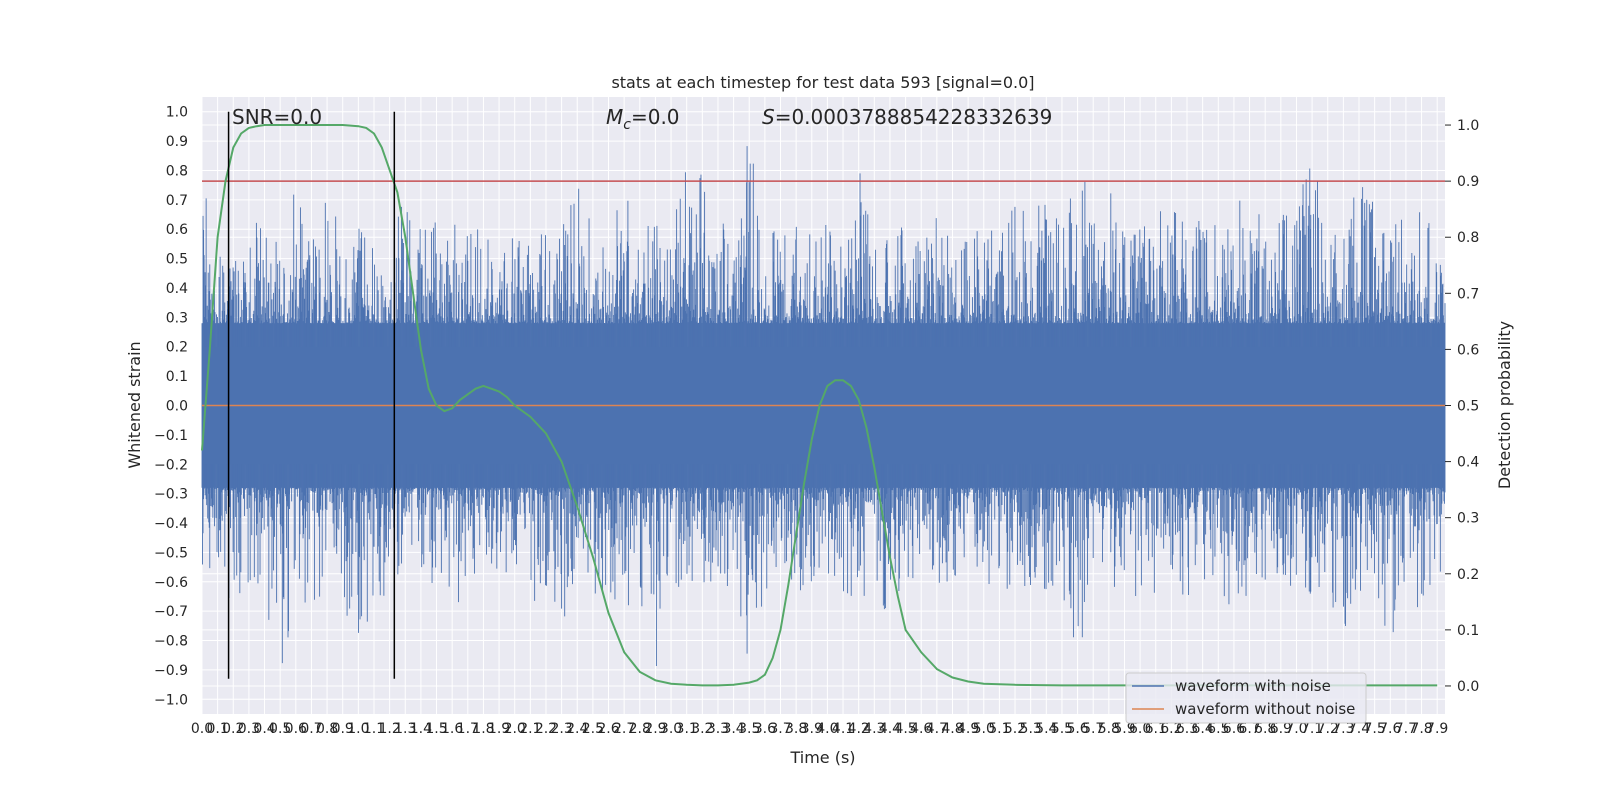 The width and height of the screenshot is (1600, 800). What do you see at coordinates (702, 729) in the screenshot?
I see `x-tick-label: 3.2` at bounding box center [702, 729].